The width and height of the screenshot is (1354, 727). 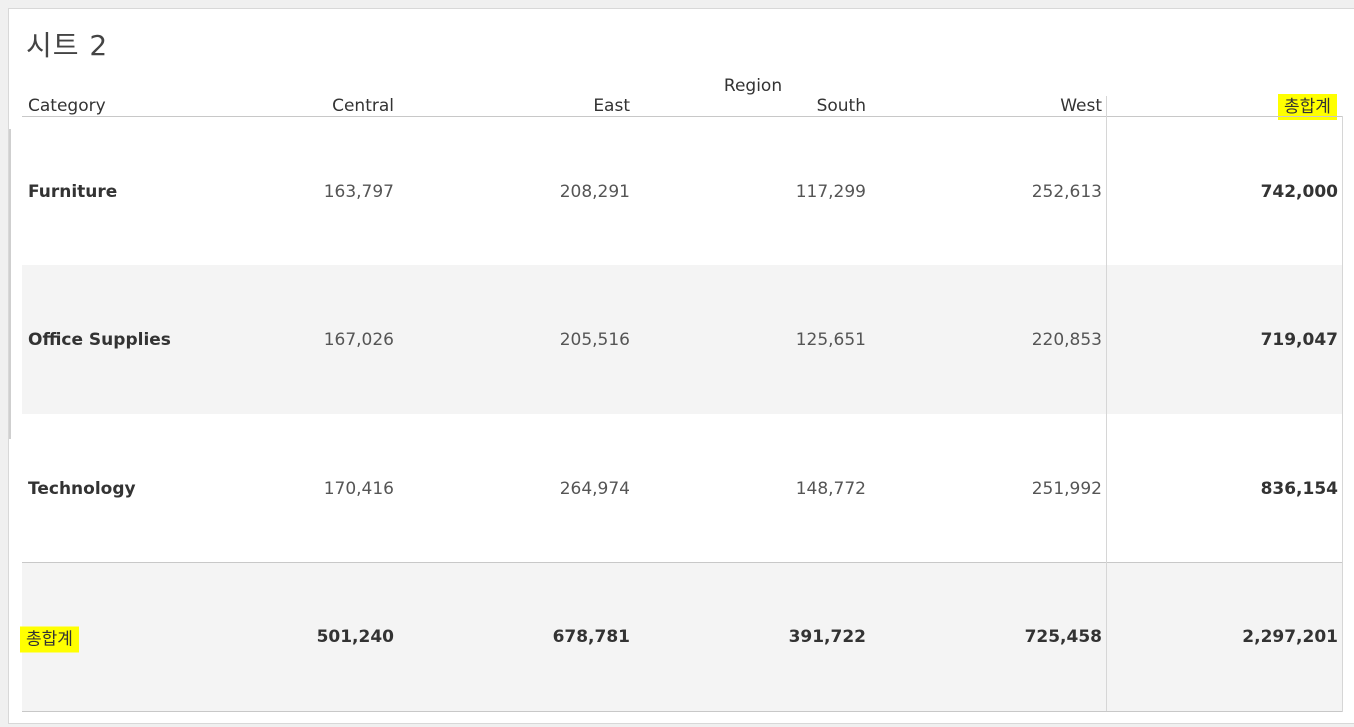 I want to click on row-total-value: 742,000, so click(x=1299, y=191).